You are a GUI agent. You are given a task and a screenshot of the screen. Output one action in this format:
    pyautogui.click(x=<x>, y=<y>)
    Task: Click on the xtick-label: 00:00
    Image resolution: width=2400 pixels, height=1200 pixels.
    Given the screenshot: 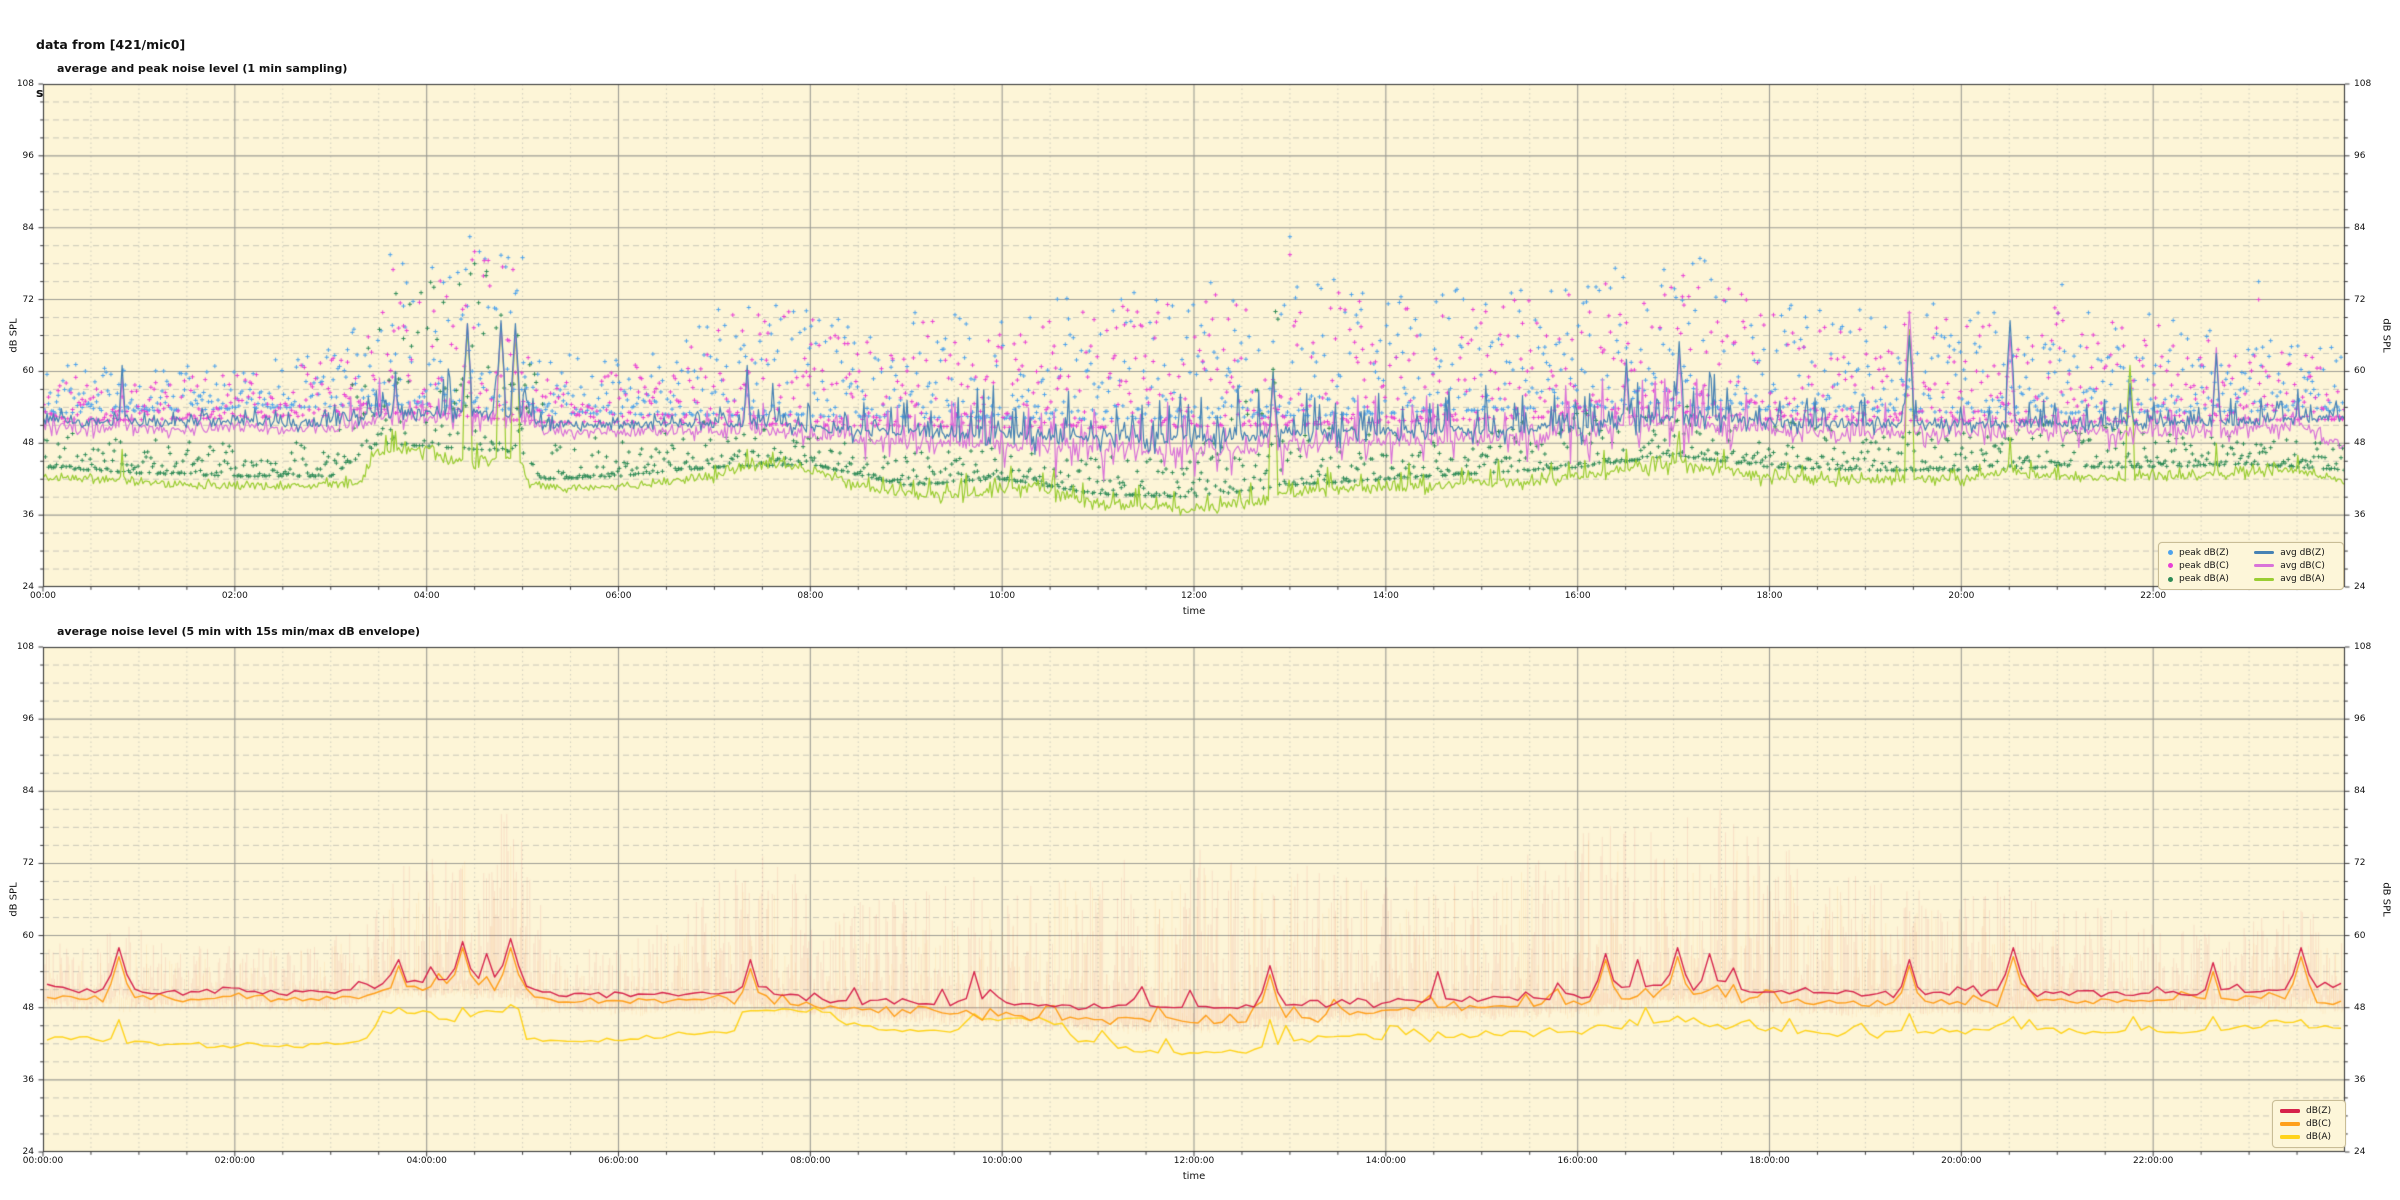 What is the action you would take?
    pyautogui.click(x=43, y=596)
    